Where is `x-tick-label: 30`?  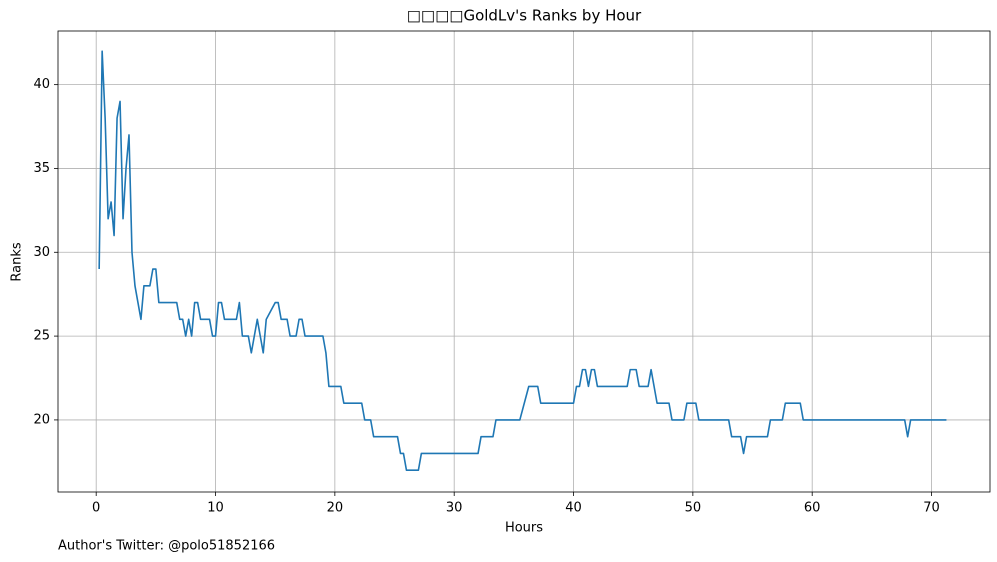
x-tick-label: 30 is located at coordinates (454, 508).